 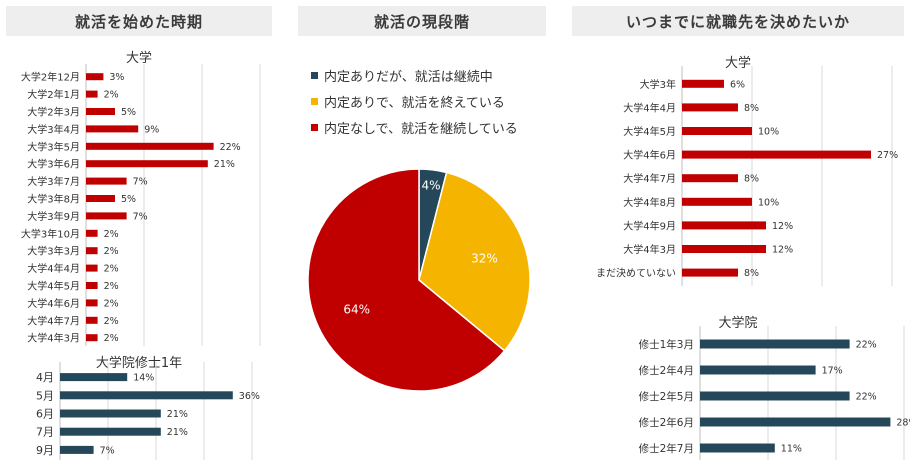 What do you see at coordinates (53, 146) in the screenshot?
I see `category-label: 大学3年5月` at bounding box center [53, 146].